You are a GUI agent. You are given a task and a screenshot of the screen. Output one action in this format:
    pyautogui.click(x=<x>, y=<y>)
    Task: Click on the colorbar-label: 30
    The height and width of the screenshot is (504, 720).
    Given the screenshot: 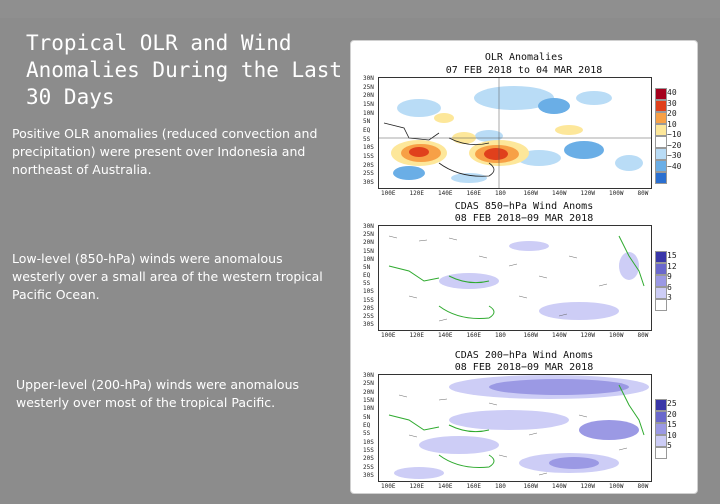 What is the action you would take?
    pyautogui.click(x=672, y=103)
    